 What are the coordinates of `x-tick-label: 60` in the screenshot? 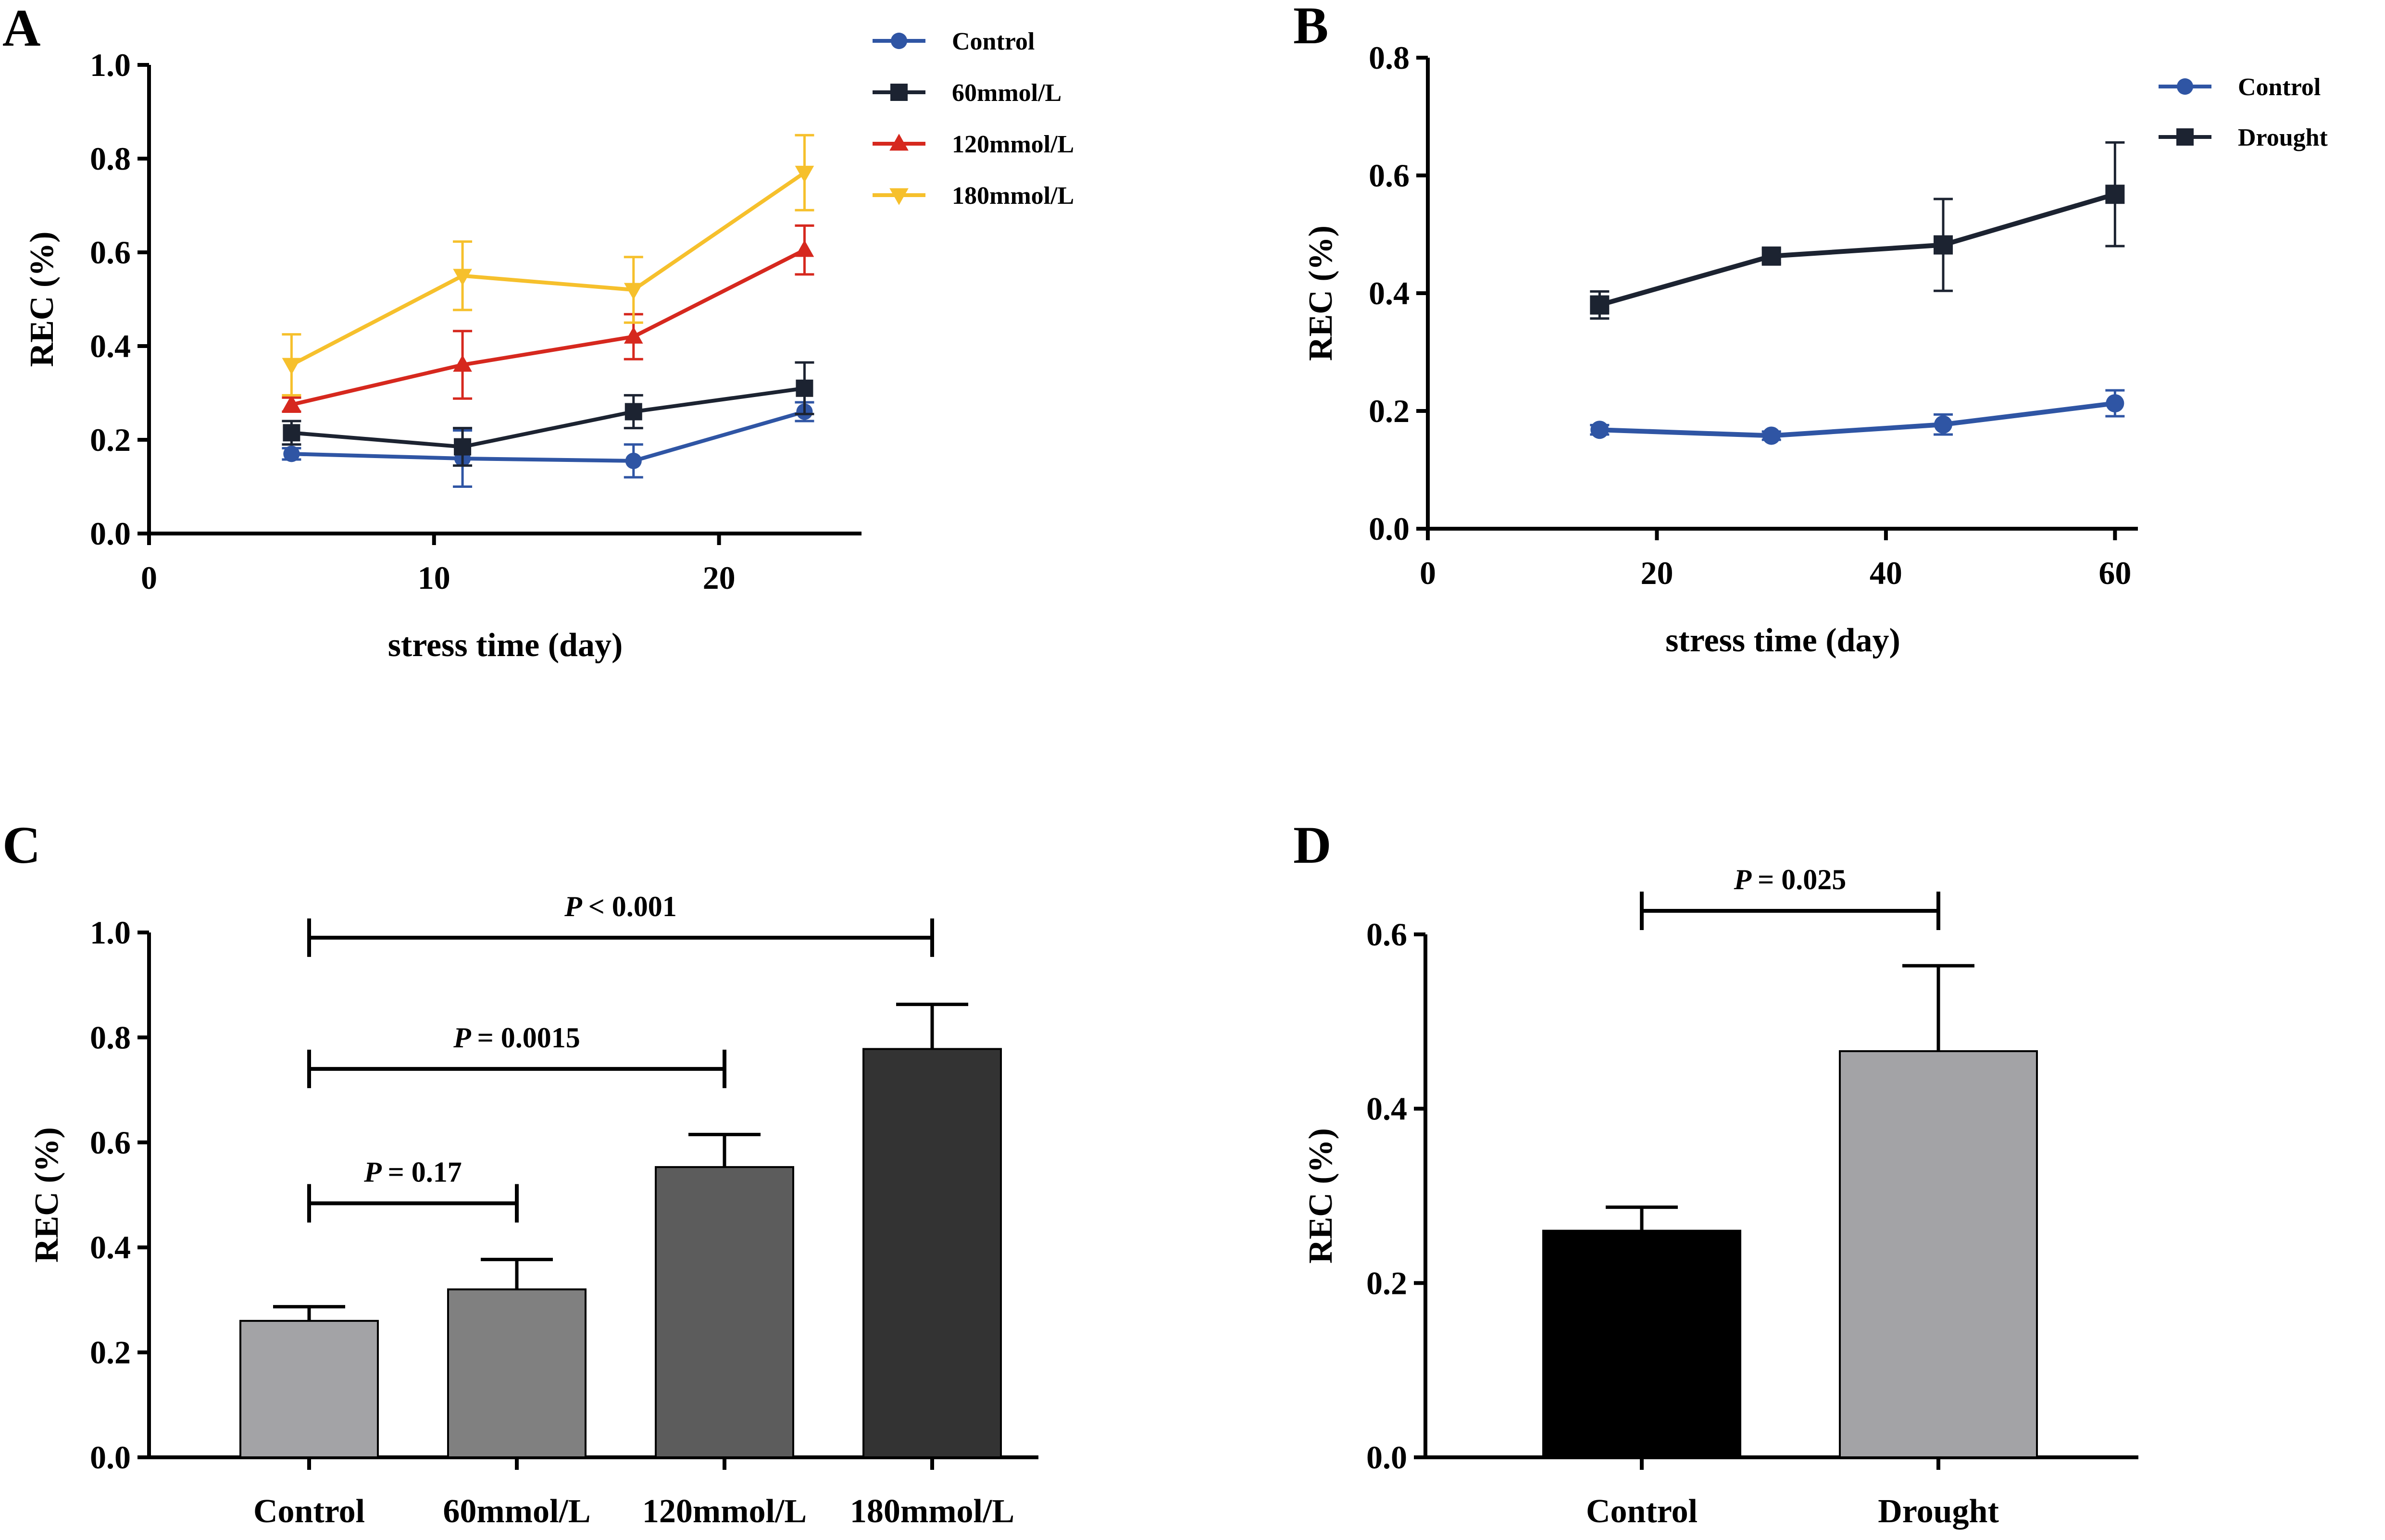 It's located at (2114, 573).